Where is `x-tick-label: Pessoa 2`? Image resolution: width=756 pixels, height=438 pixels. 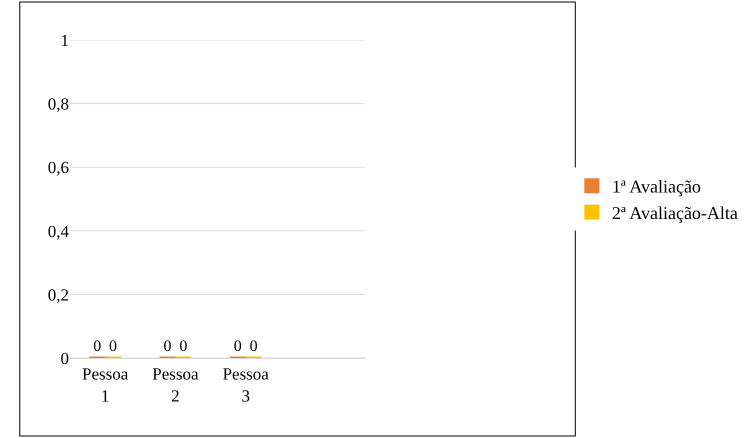
x-tick-label: Pessoa 2 is located at coordinates (176, 385).